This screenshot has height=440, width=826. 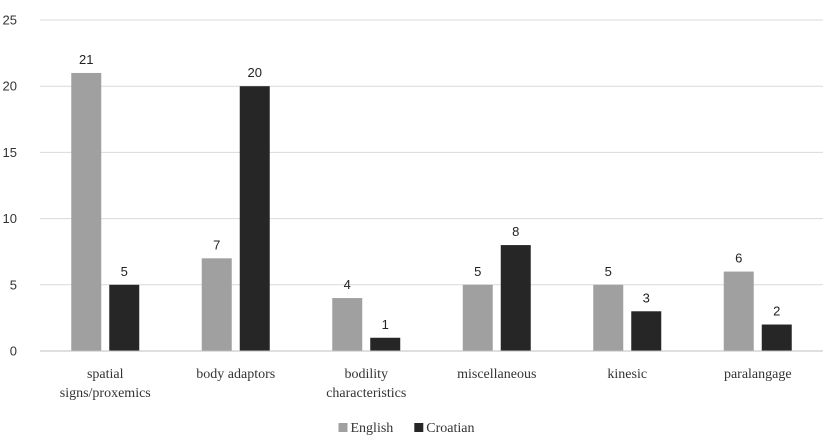 What do you see at coordinates (10, 20) in the screenshot?
I see `y-tick-label: 25` at bounding box center [10, 20].